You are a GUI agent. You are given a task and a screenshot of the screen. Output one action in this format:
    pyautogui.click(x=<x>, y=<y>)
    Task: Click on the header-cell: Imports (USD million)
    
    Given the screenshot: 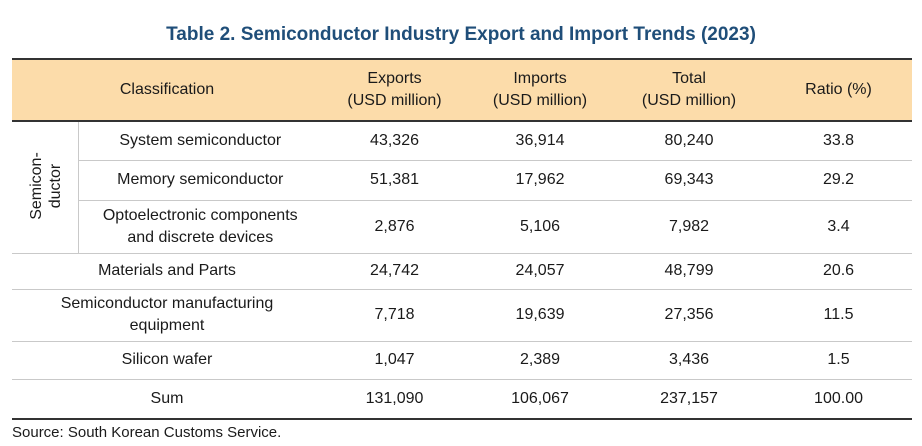 What is the action you would take?
    pyautogui.click(x=540, y=90)
    